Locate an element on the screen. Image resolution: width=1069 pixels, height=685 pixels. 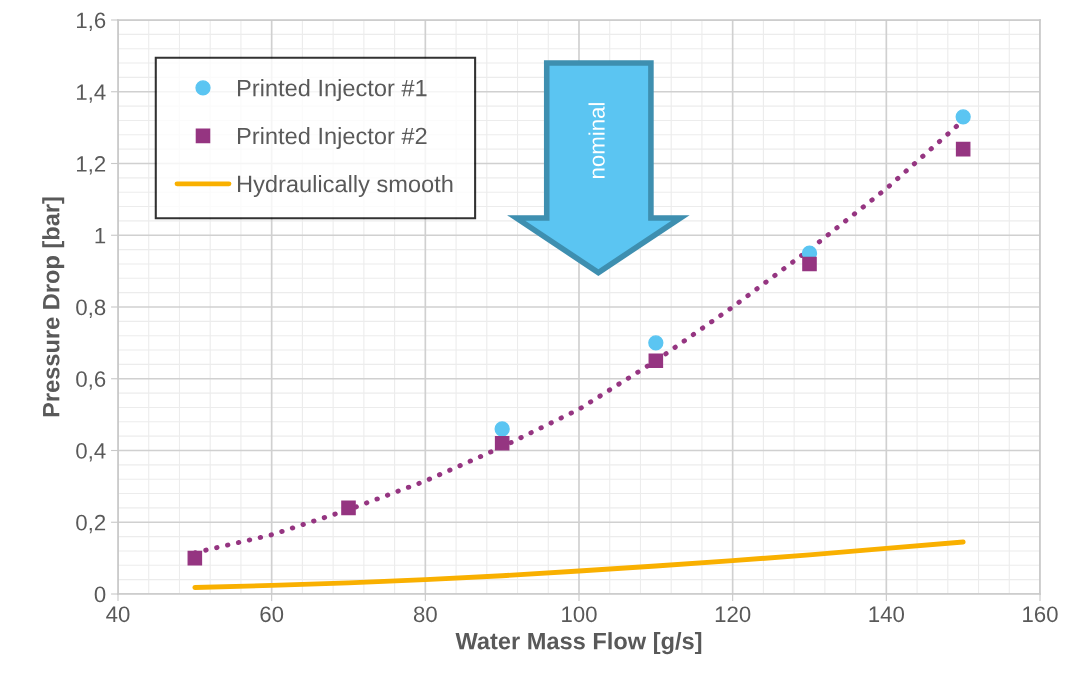
y-tick-label: 1,2 is located at coordinates (91, 165).